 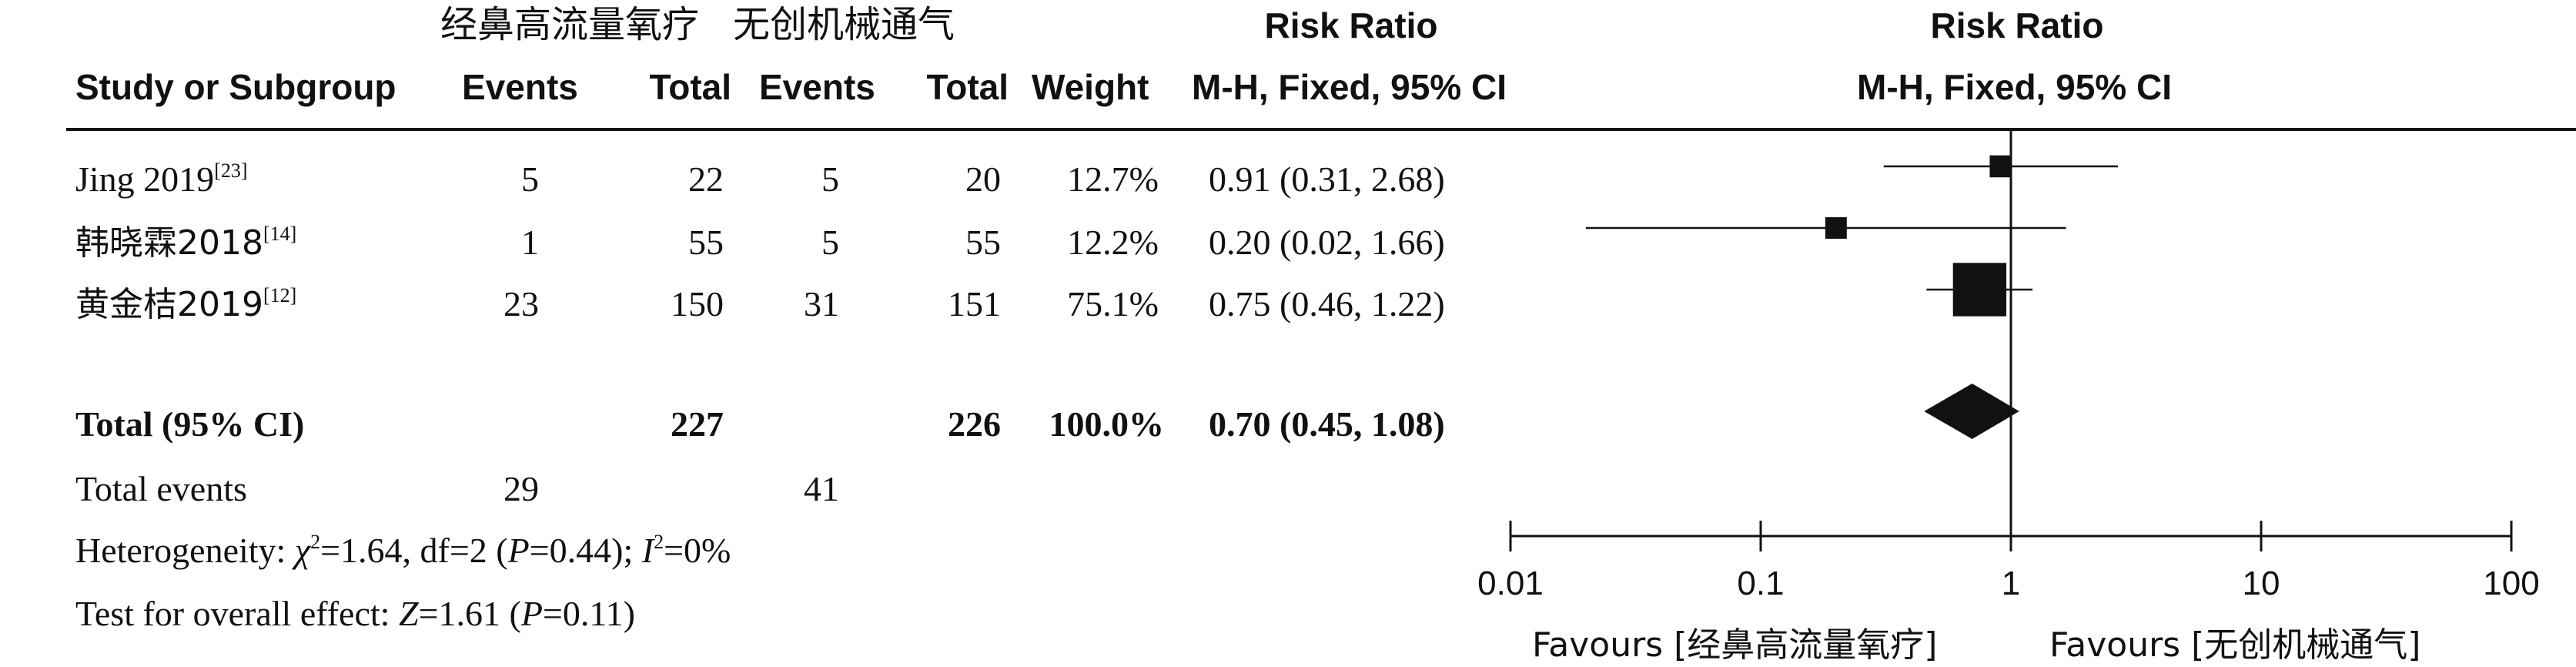 I want to click on total2-sum: 226, so click(x=974, y=424).